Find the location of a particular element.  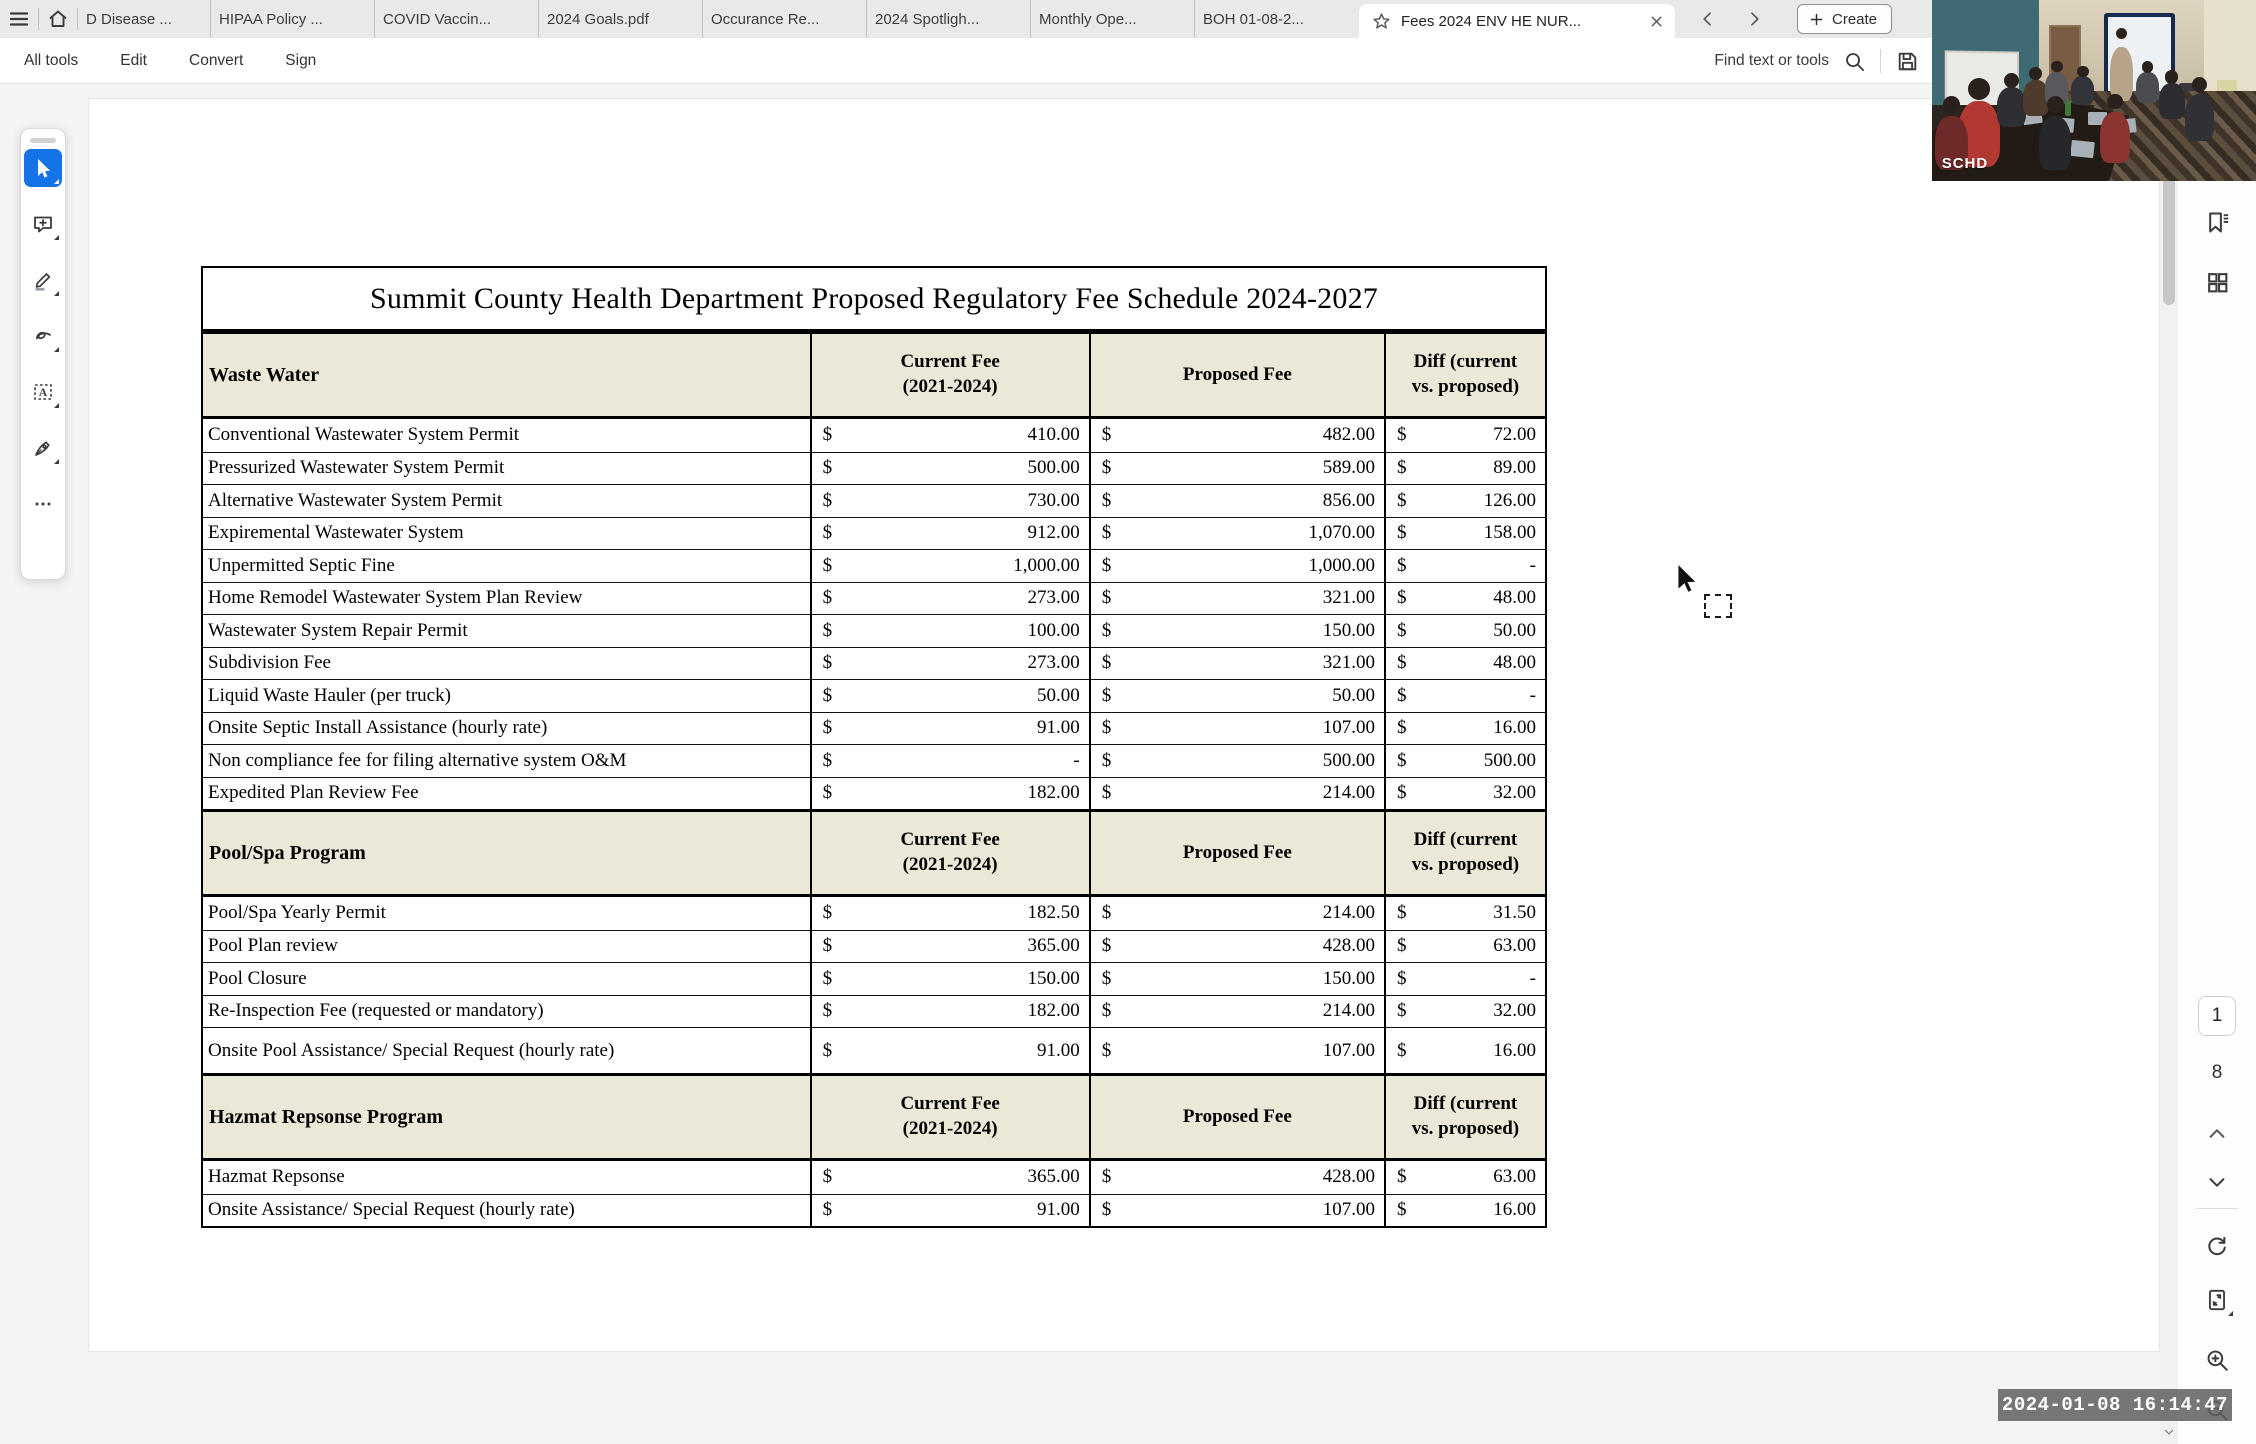

fee-value-cell: $410.00 is located at coordinates (949, 435).